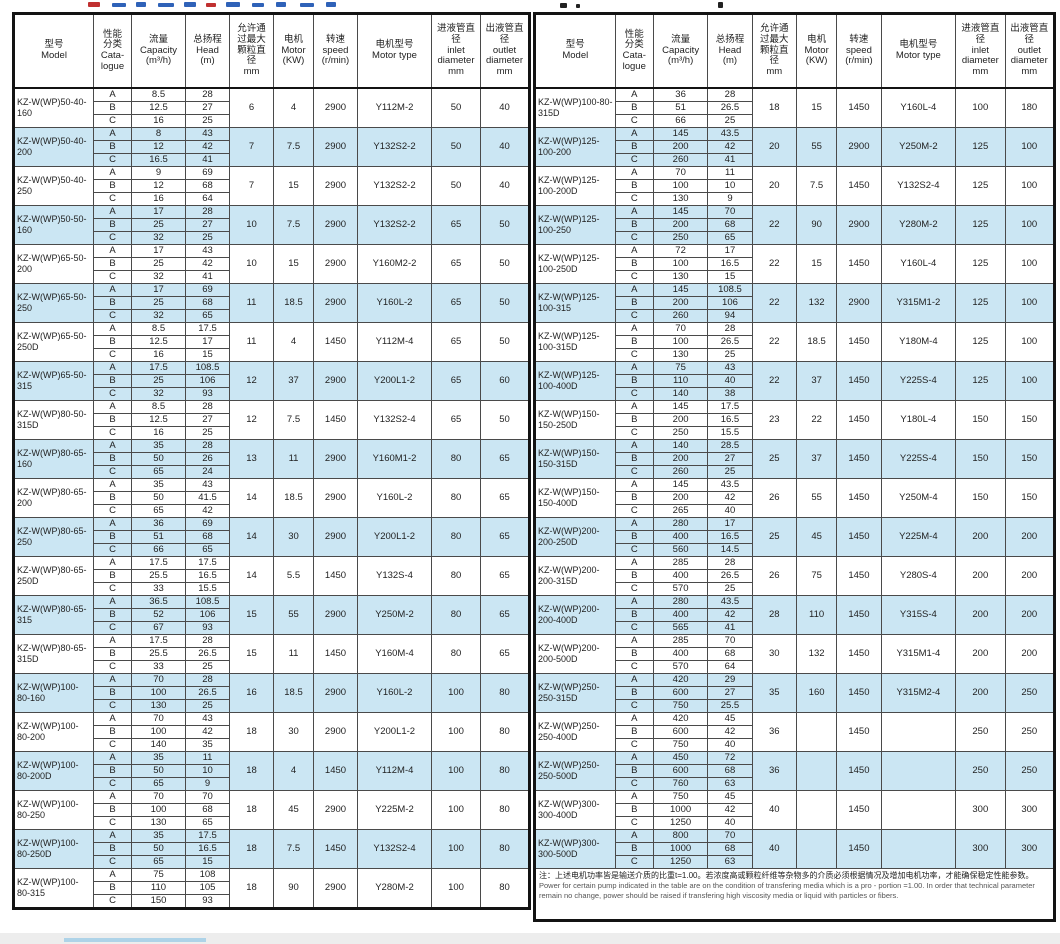  I want to click on outlet-cell: 80, so click(505, 888).